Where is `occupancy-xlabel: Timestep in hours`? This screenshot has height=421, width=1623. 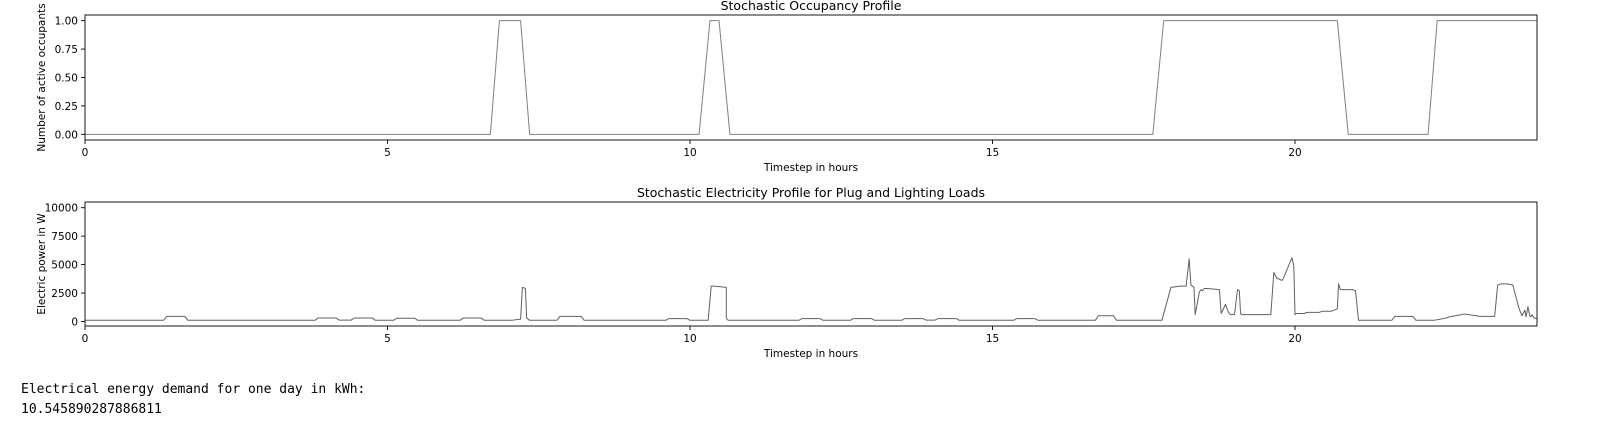
occupancy-xlabel: Timestep in hours is located at coordinates (810, 168).